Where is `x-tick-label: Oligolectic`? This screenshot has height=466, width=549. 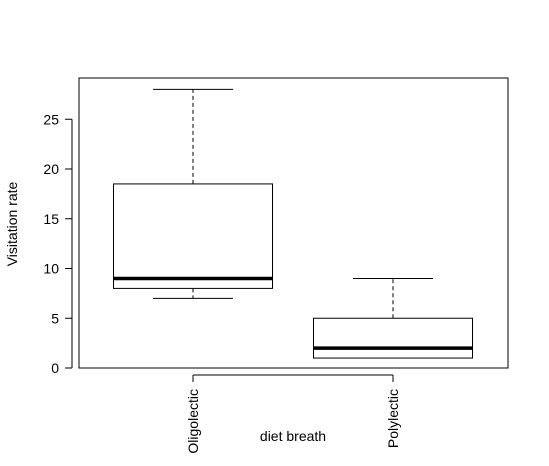 x-tick-label: Oligolectic is located at coordinates (193, 421).